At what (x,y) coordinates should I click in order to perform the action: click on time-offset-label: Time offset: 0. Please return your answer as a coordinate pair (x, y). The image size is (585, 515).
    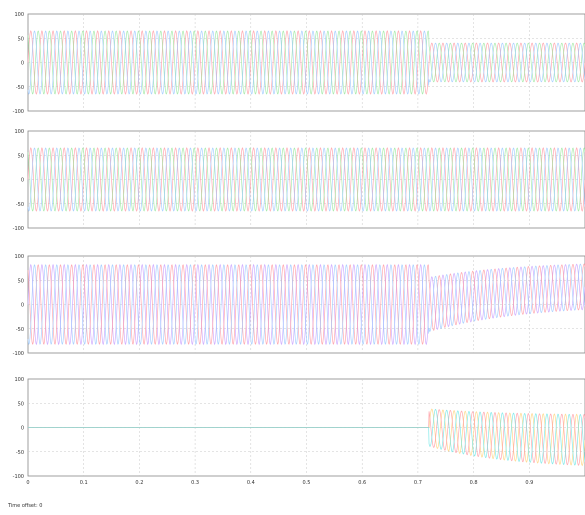
    Looking at the image, I should click on (25, 506).